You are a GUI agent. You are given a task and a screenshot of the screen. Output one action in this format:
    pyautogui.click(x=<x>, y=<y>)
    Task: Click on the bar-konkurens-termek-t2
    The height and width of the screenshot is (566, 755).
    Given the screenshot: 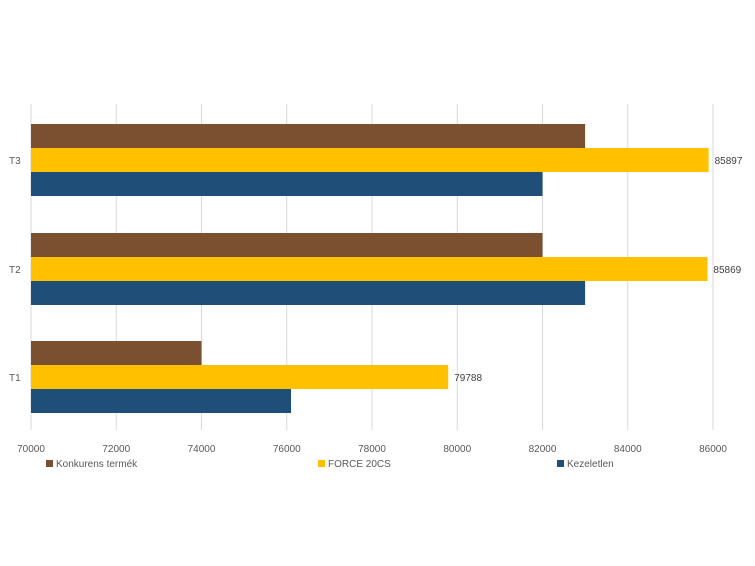 What is the action you would take?
    pyautogui.click(x=287, y=245)
    